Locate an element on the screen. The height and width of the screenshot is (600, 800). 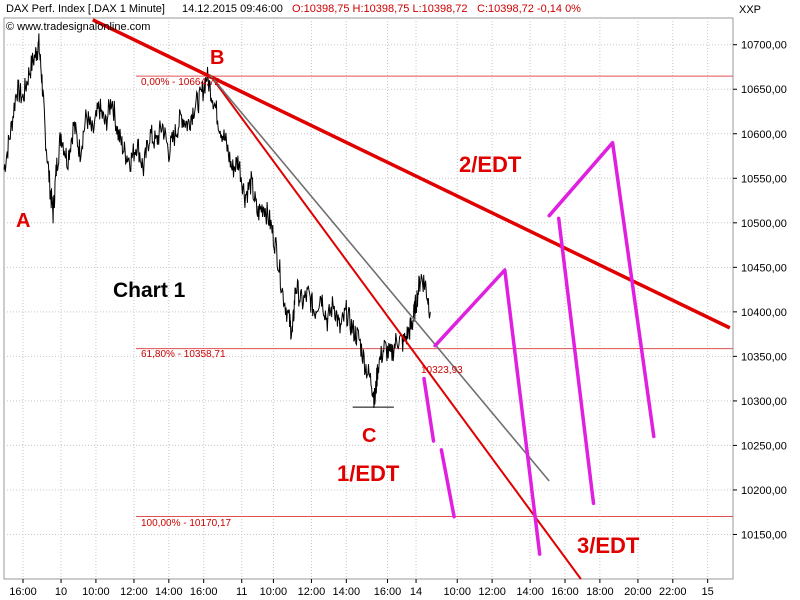
label-point-b: B is located at coordinates (217, 58).